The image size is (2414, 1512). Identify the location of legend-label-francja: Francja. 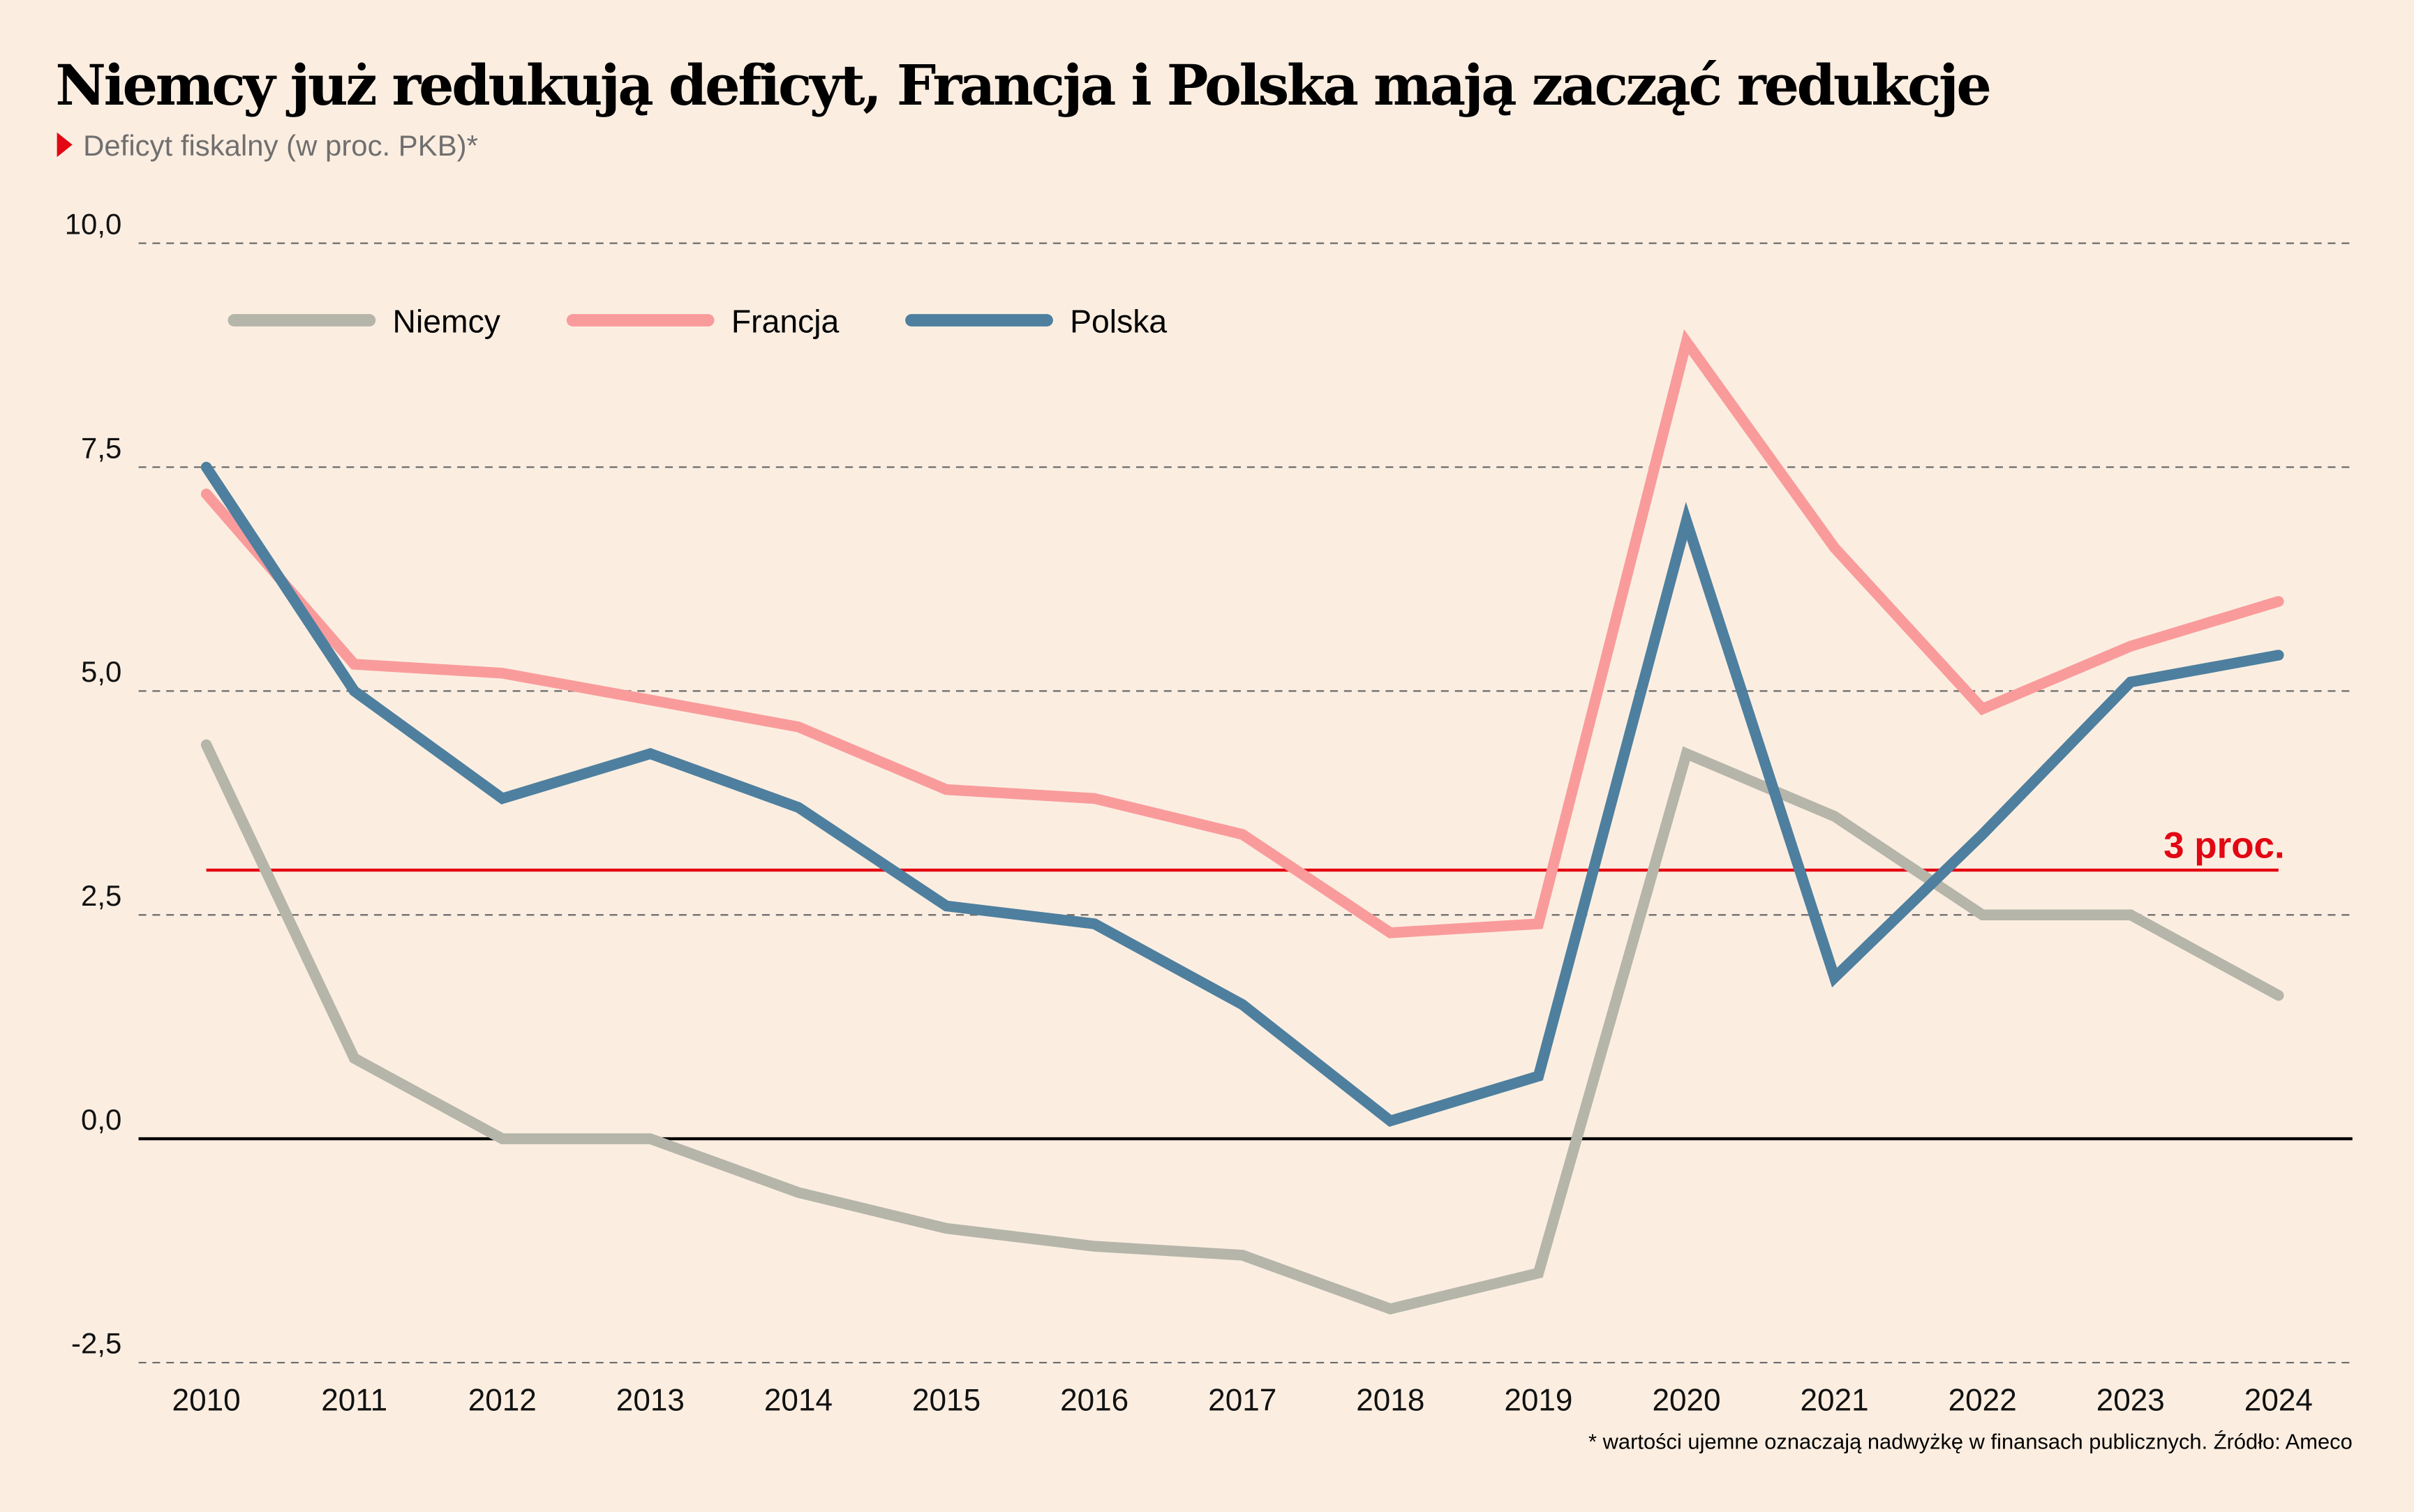
(785, 322).